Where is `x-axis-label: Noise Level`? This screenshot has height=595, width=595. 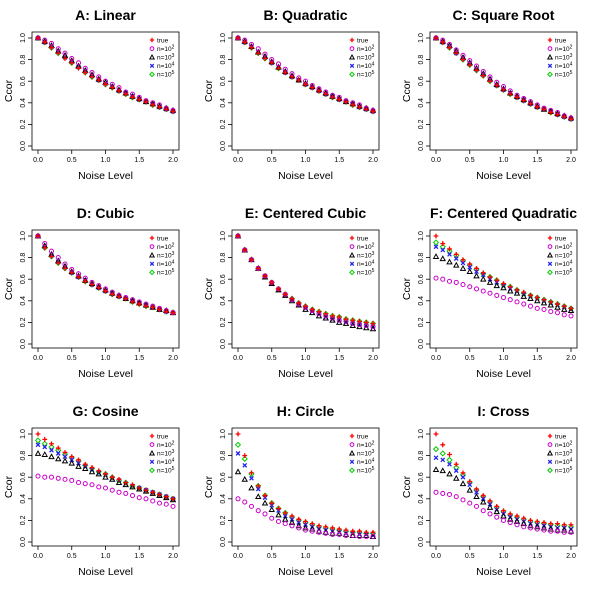
x-axis-label: Noise Level is located at coordinates (503, 572).